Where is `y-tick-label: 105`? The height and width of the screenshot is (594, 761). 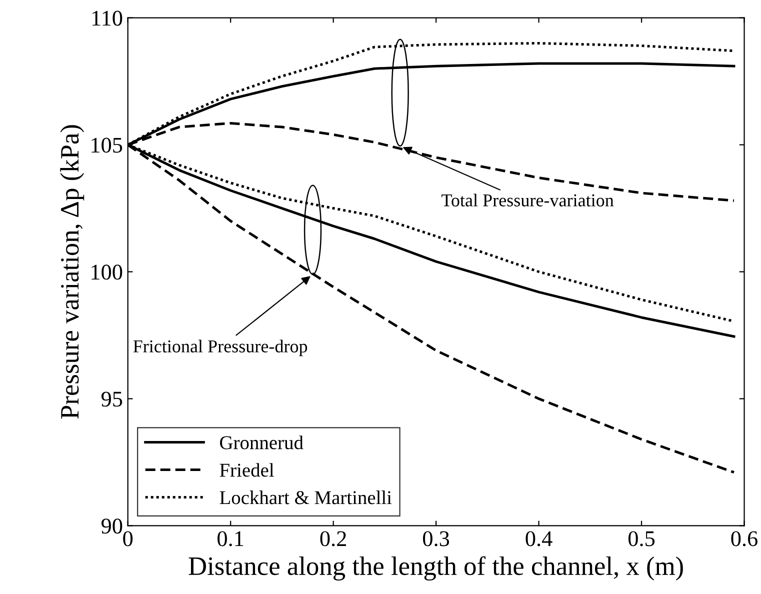
y-tick-label: 105 is located at coordinates (107, 145).